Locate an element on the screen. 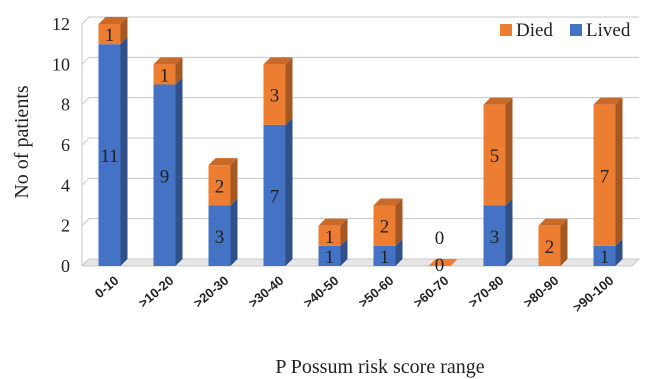 The image size is (656, 379). bar-died-90-100-side is located at coordinates (619, 171).